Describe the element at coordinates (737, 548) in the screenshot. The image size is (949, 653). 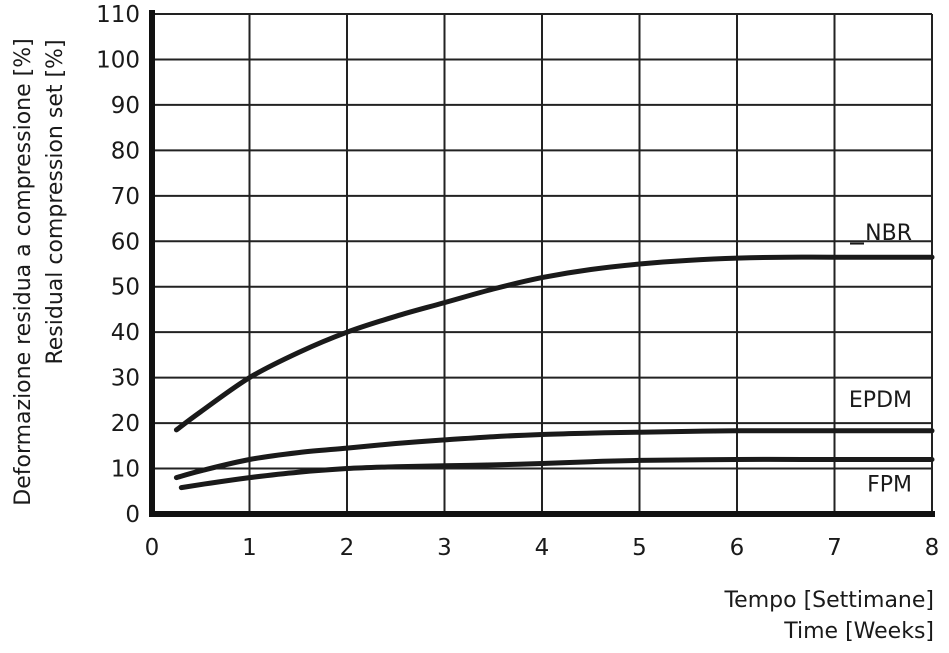
I see `x-tick-label: 6` at that location.